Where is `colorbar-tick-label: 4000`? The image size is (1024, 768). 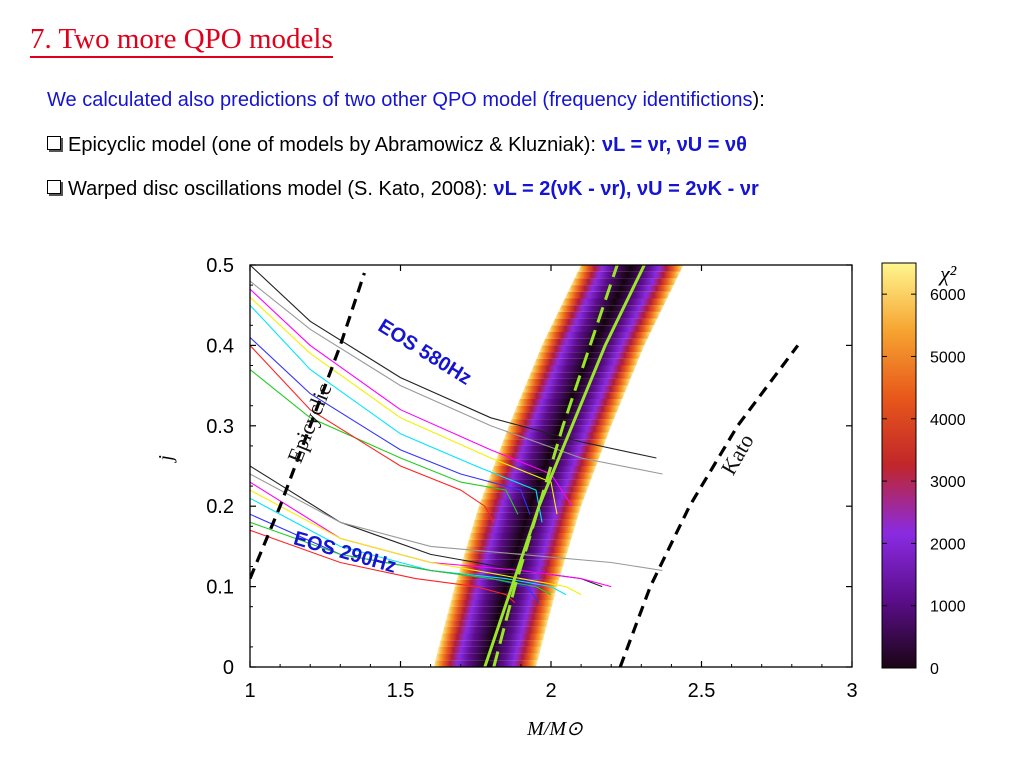 colorbar-tick-label: 4000 is located at coordinates (948, 420).